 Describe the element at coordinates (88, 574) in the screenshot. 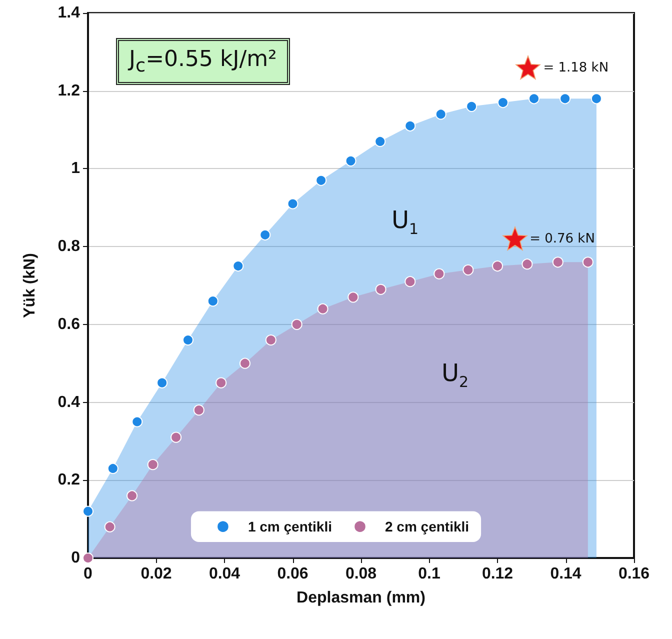

I see `x-tick-label: 0` at that location.